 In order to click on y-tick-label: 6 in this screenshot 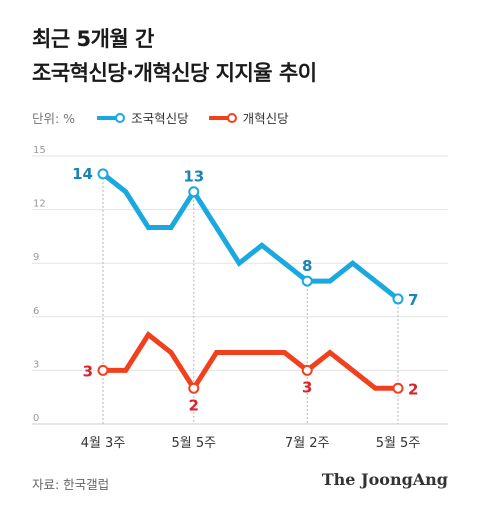, I will do `click(36, 311)`.